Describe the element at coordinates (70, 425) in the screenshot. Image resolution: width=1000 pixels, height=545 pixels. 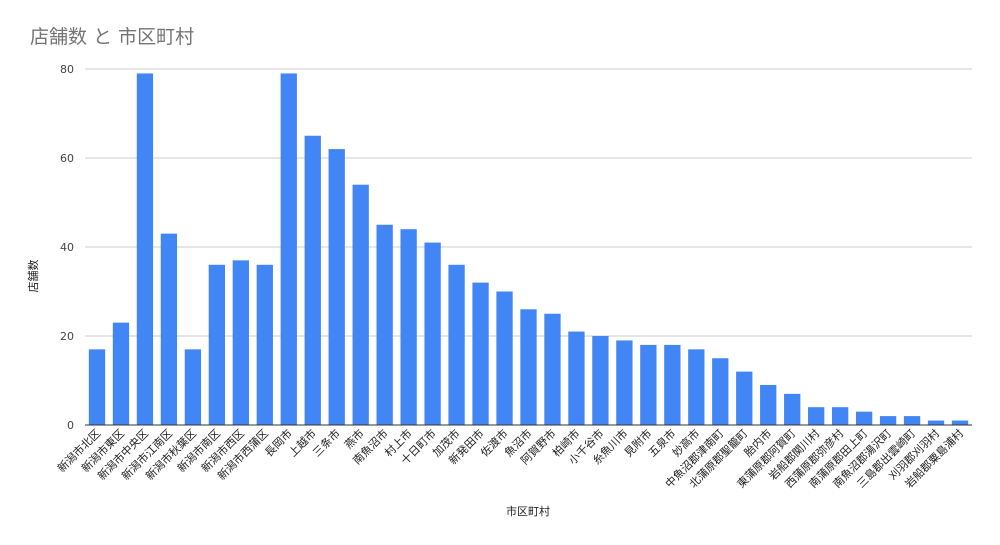
I see `y-tick-label: 0` at that location.